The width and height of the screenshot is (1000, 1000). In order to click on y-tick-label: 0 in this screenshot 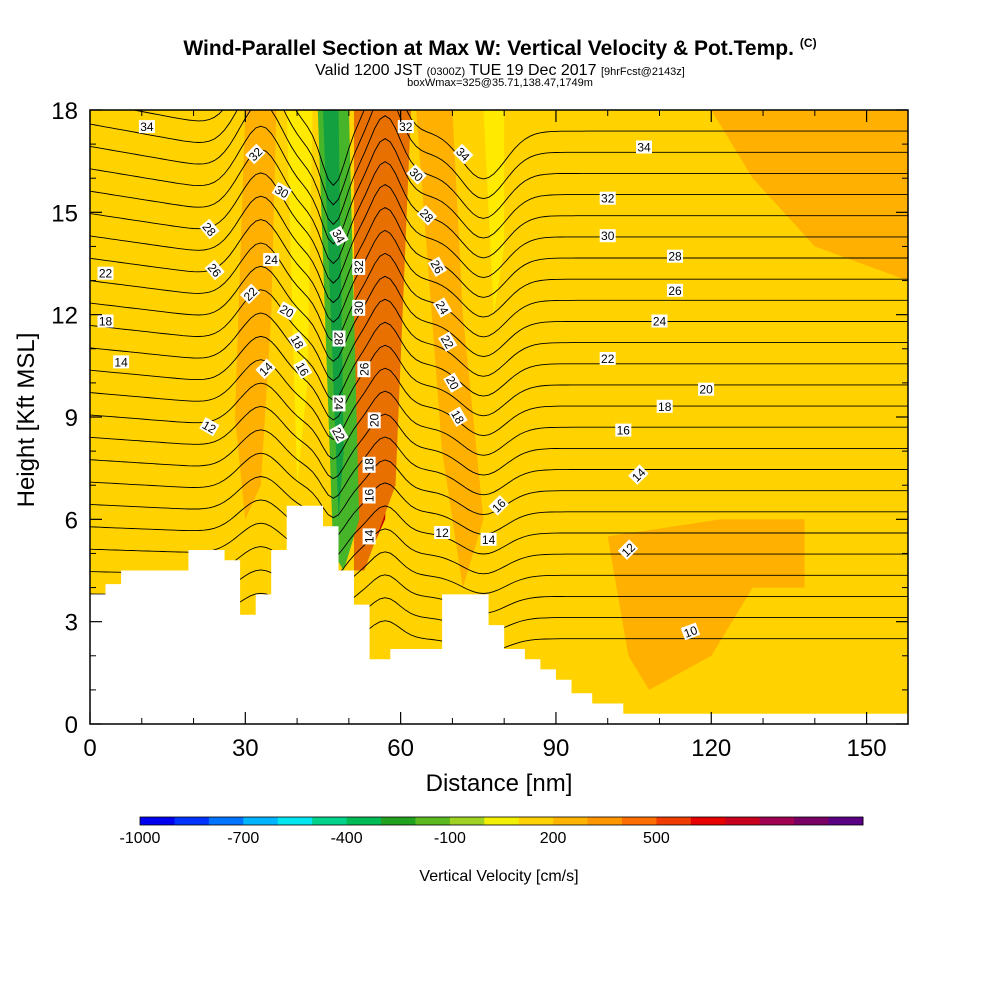, I will do `click(71, 725)`.